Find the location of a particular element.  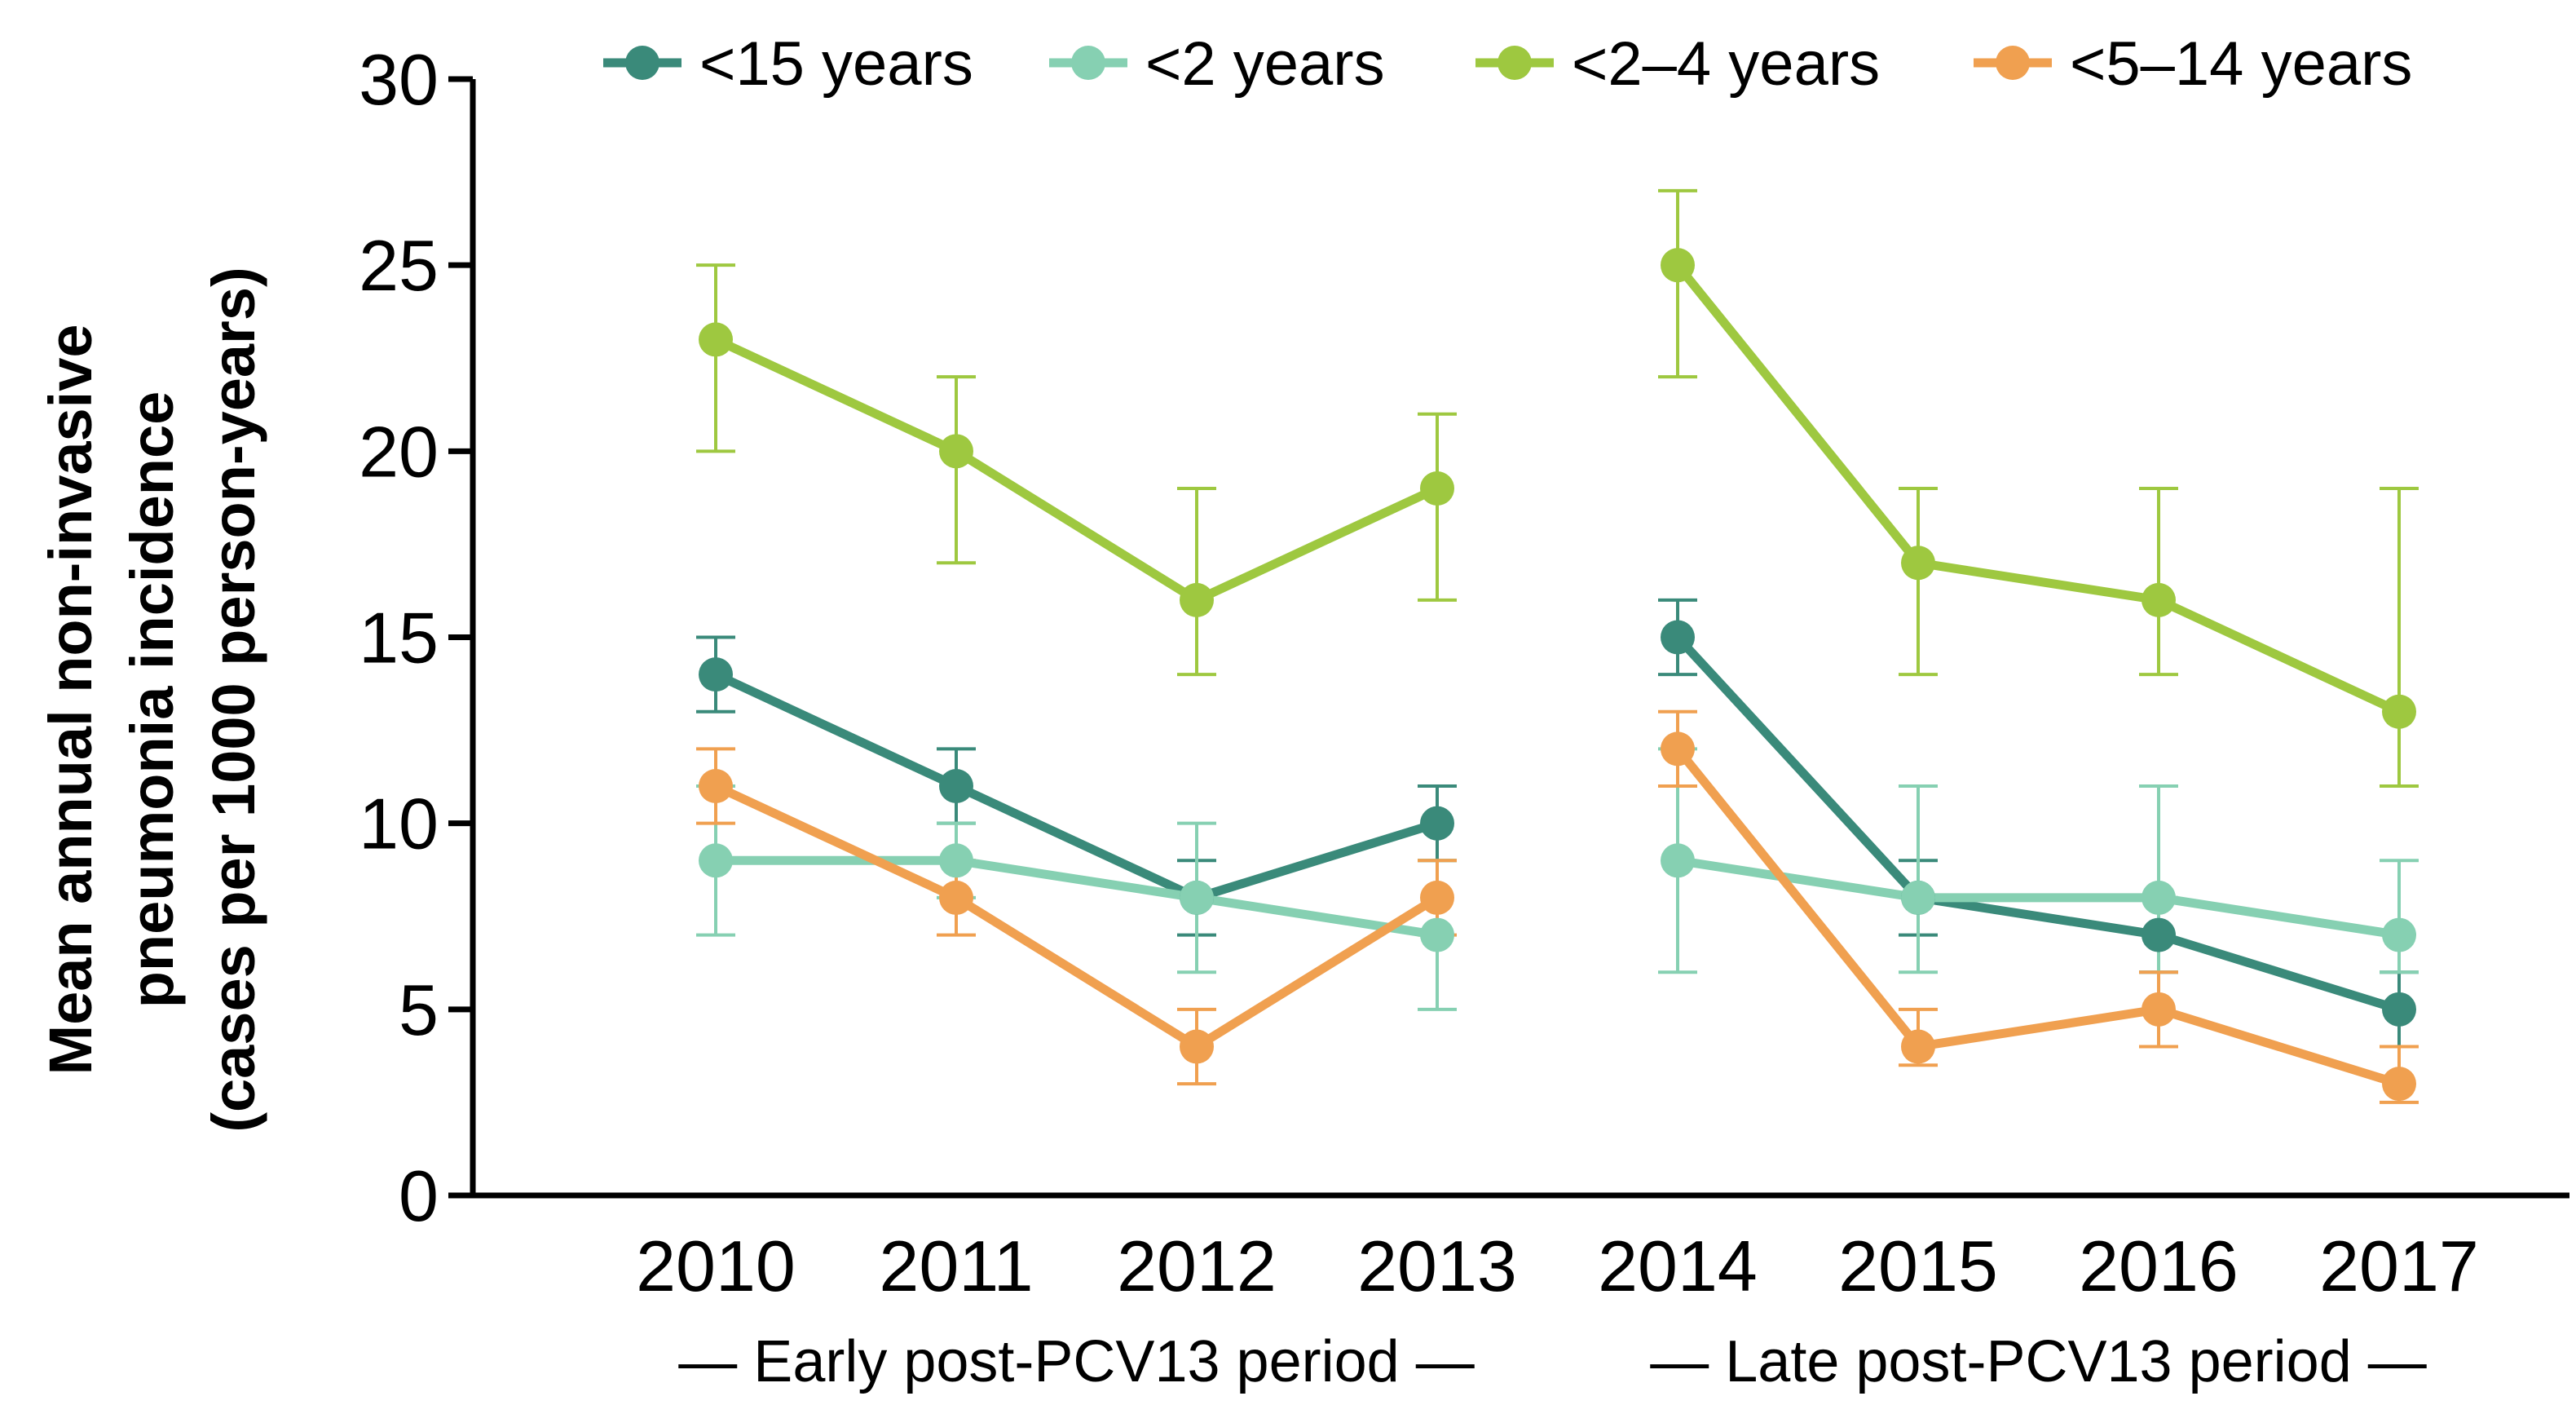

x-tick-label: 2012 is located at coordinates (1197, 1266).